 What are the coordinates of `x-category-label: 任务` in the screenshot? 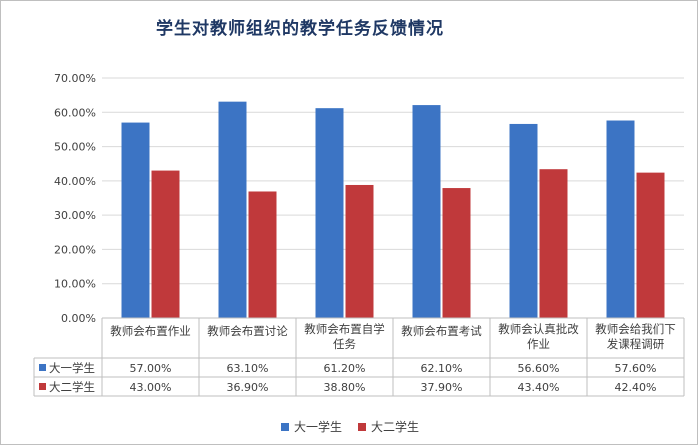 It's located at (344, 344).